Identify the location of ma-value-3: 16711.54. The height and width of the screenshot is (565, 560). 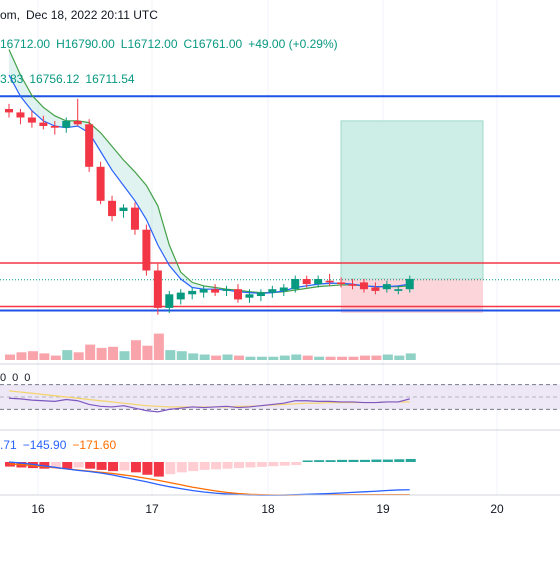
(110, 79).